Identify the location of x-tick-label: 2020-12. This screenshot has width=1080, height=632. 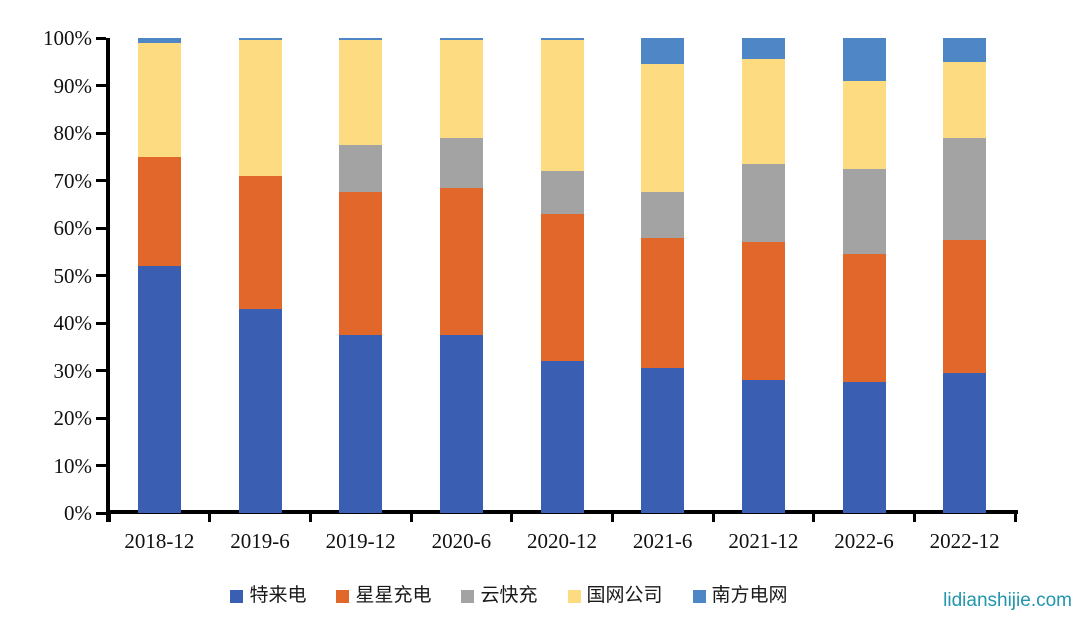
(562, 541).